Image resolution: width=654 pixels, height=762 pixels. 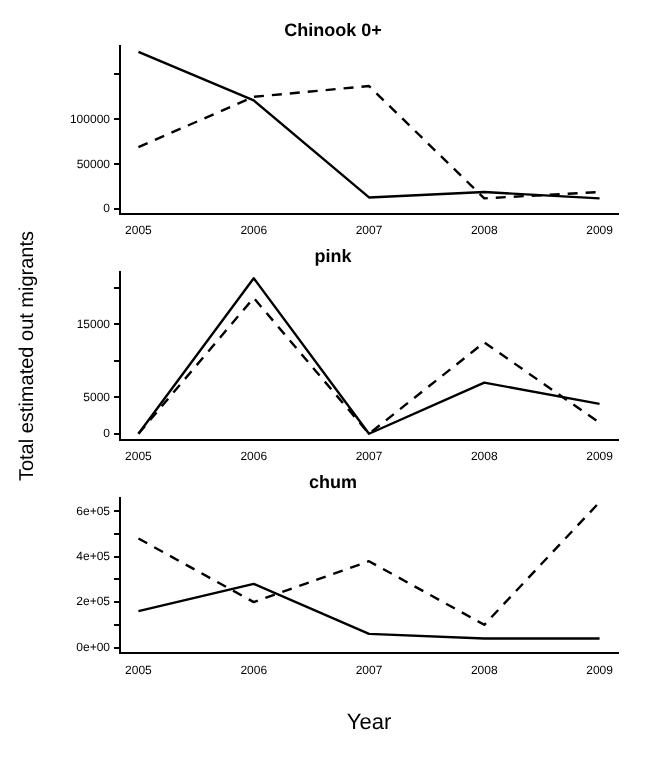 I want to click on chart-title: pink, so click(x=334, y=255).